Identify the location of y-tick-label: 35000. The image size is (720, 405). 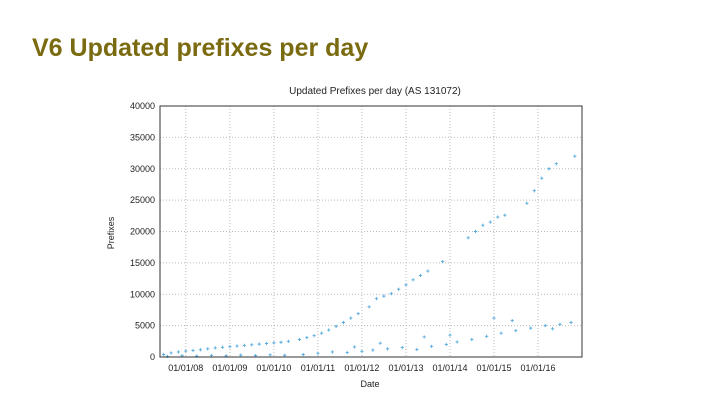
(142, 137).